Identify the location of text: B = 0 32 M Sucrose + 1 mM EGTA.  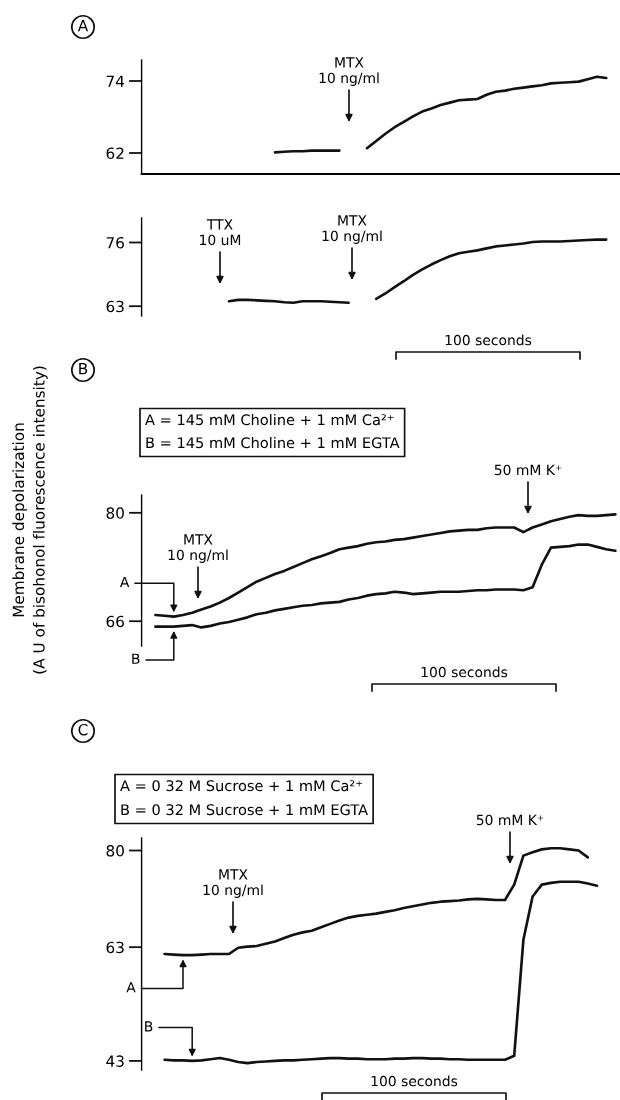
(244, 810).